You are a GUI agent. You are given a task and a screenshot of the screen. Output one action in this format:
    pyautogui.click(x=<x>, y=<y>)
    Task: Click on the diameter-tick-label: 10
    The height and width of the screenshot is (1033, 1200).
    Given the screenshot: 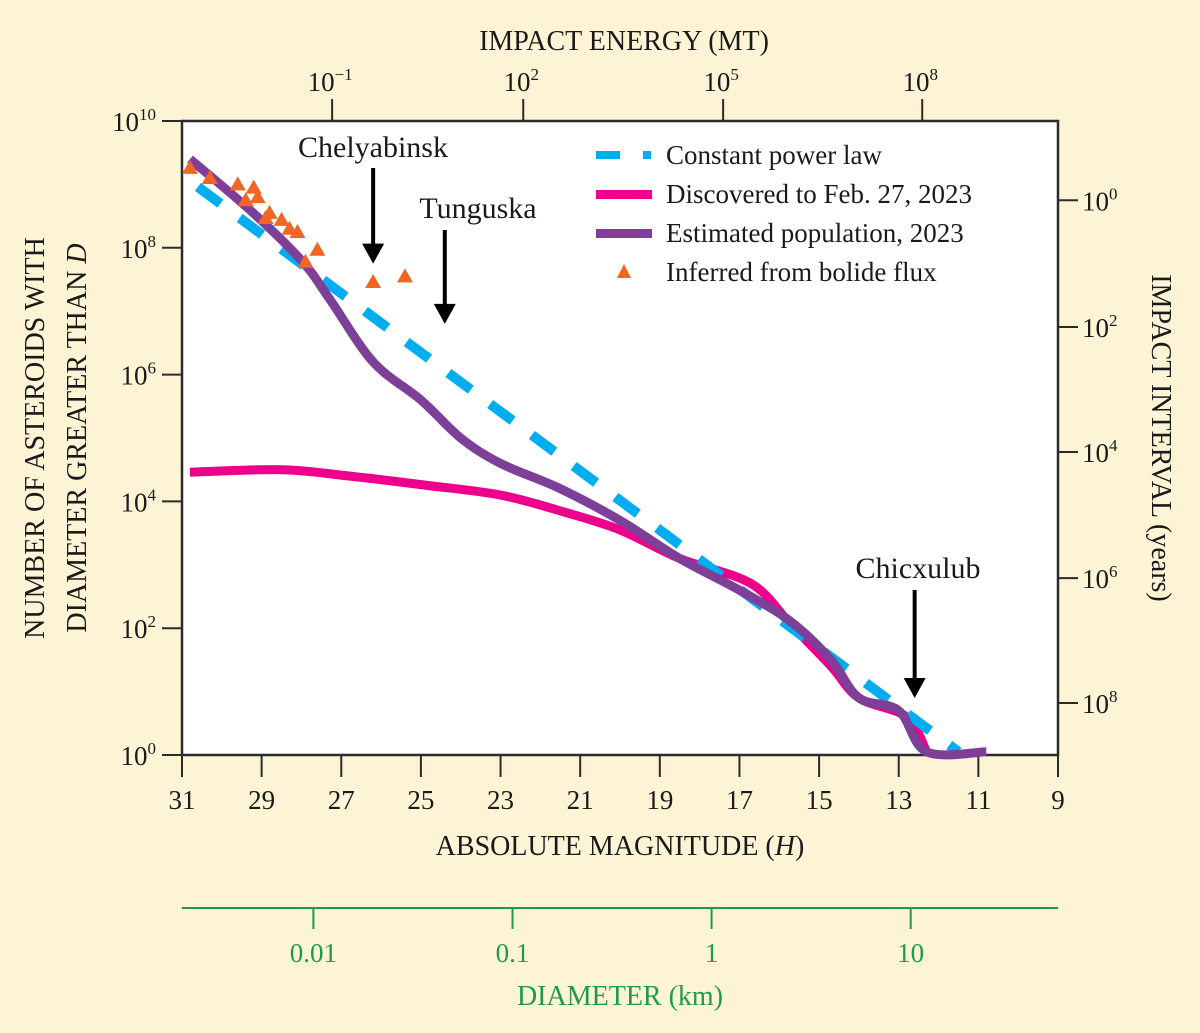 What is the action you would take?
    pyautogui.click(x=910, y=953)
    